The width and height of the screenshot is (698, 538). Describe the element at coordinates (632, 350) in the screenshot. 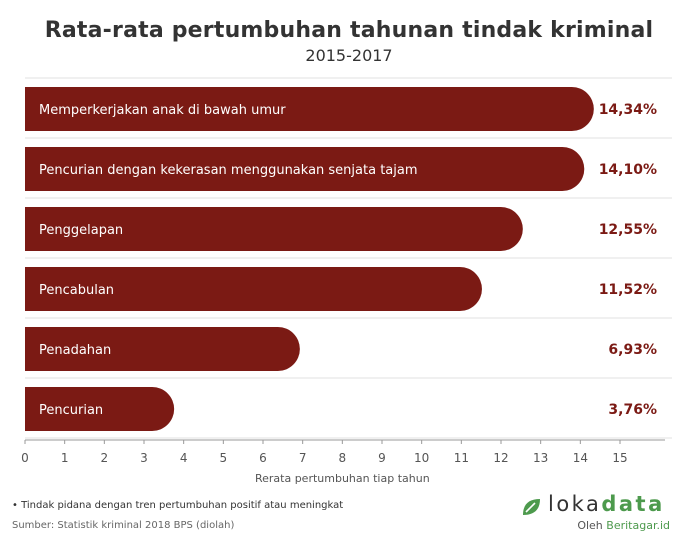

I see `bar-value-label: 6,93%` at that location.